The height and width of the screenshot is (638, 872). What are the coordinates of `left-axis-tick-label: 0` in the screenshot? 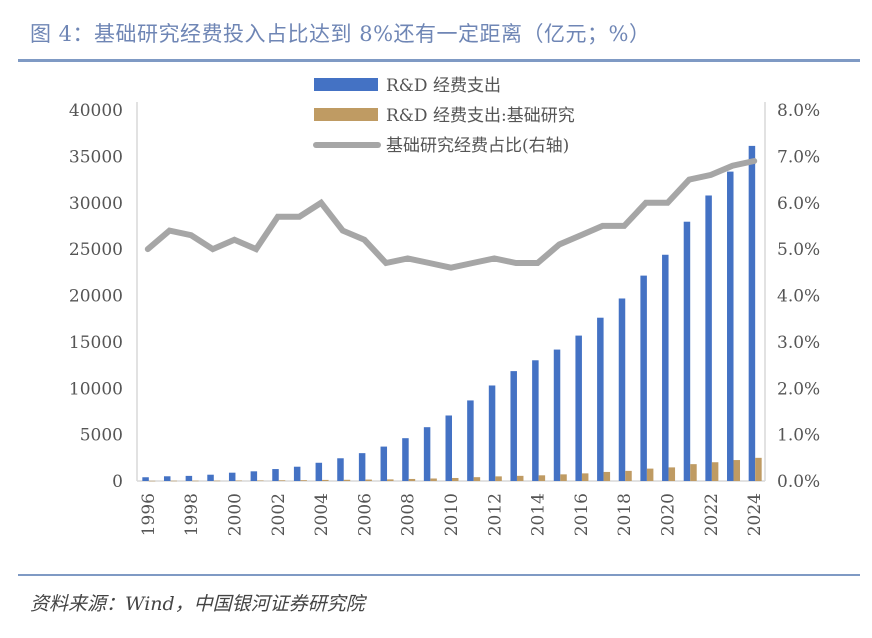 It's located at (117, 482).